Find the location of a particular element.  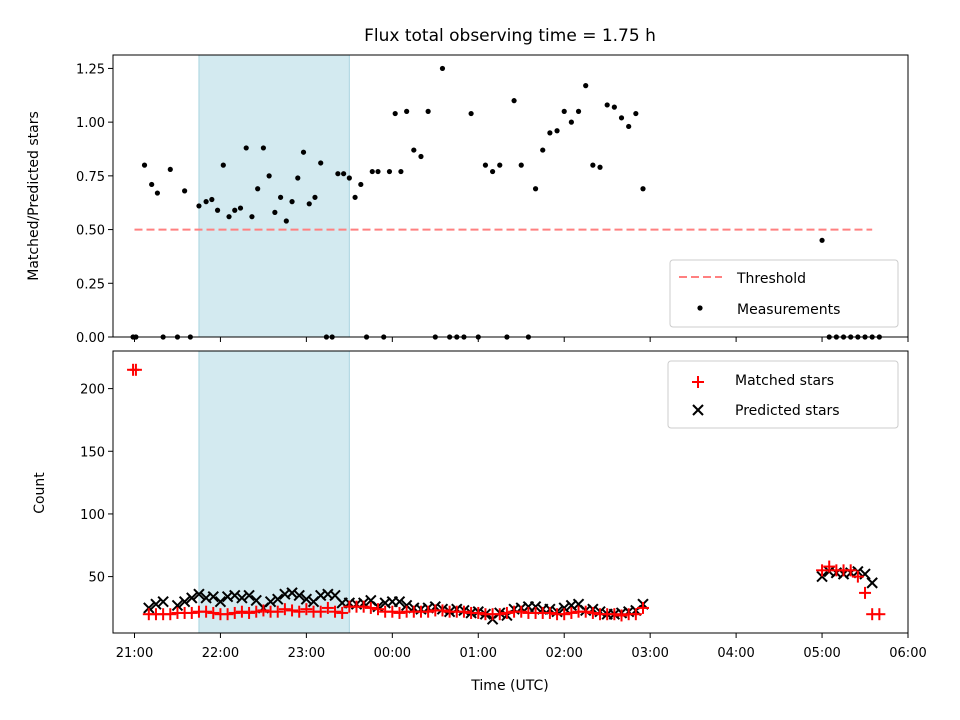

bottom-y-tick-label: 100 is located at coordinates (92, 515).